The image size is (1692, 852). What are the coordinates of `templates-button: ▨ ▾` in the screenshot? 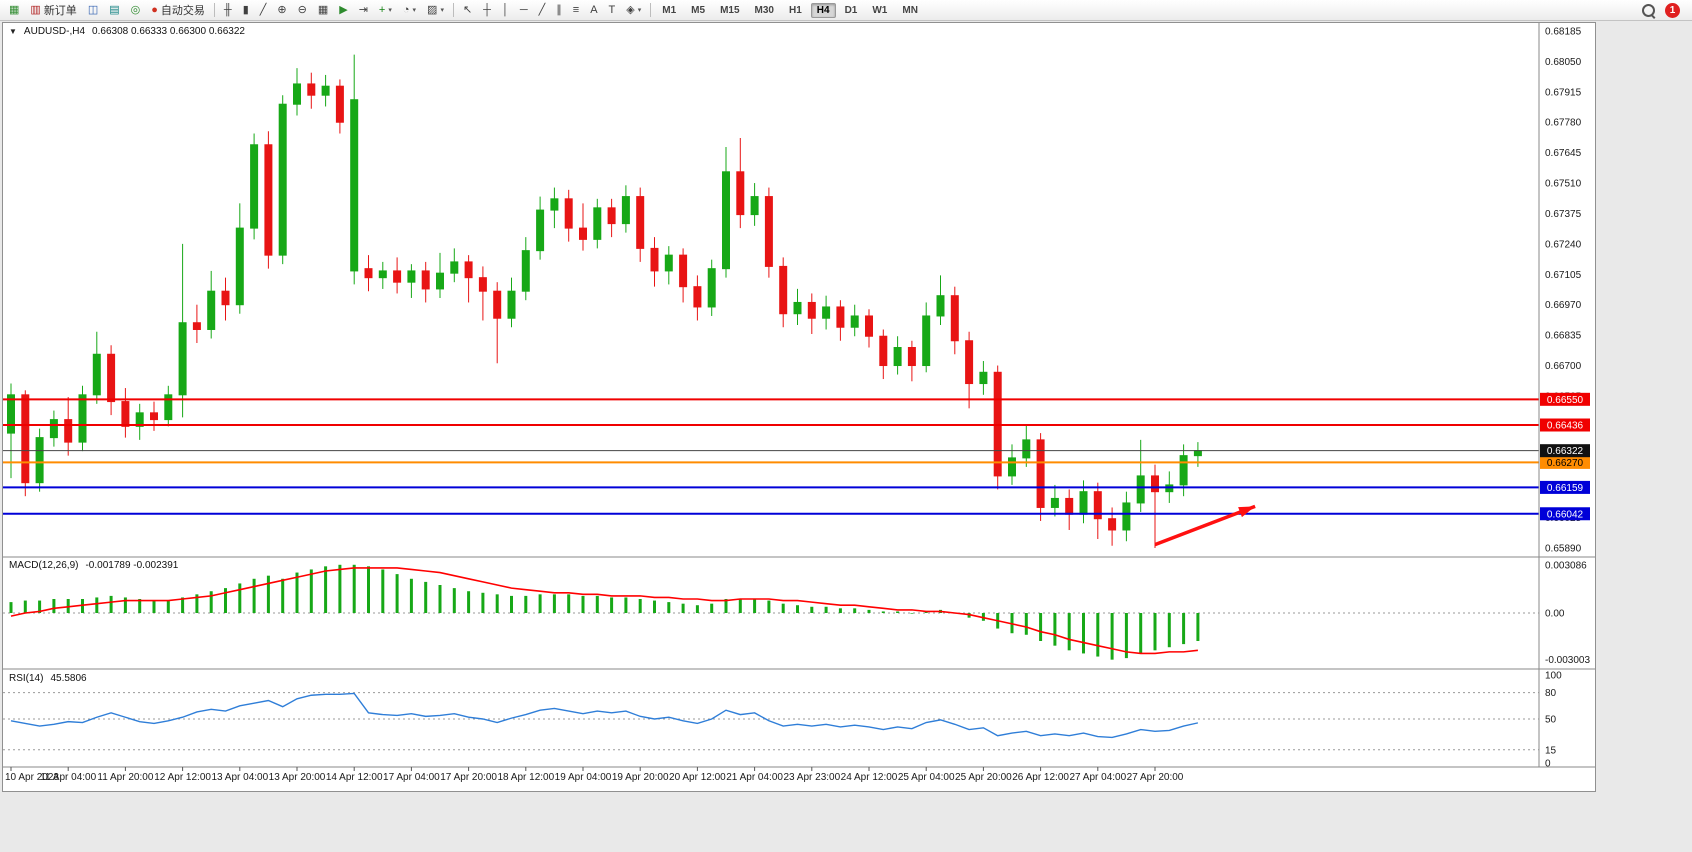 It's located at (435, 10).